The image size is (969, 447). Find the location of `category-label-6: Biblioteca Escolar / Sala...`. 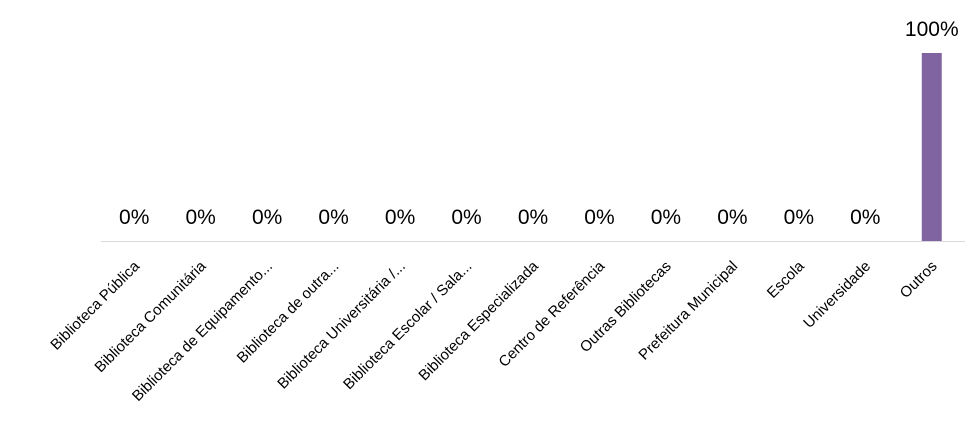

category-label-6: Biblioteca Escolar / Sala... is located at coordinates (407, 325).